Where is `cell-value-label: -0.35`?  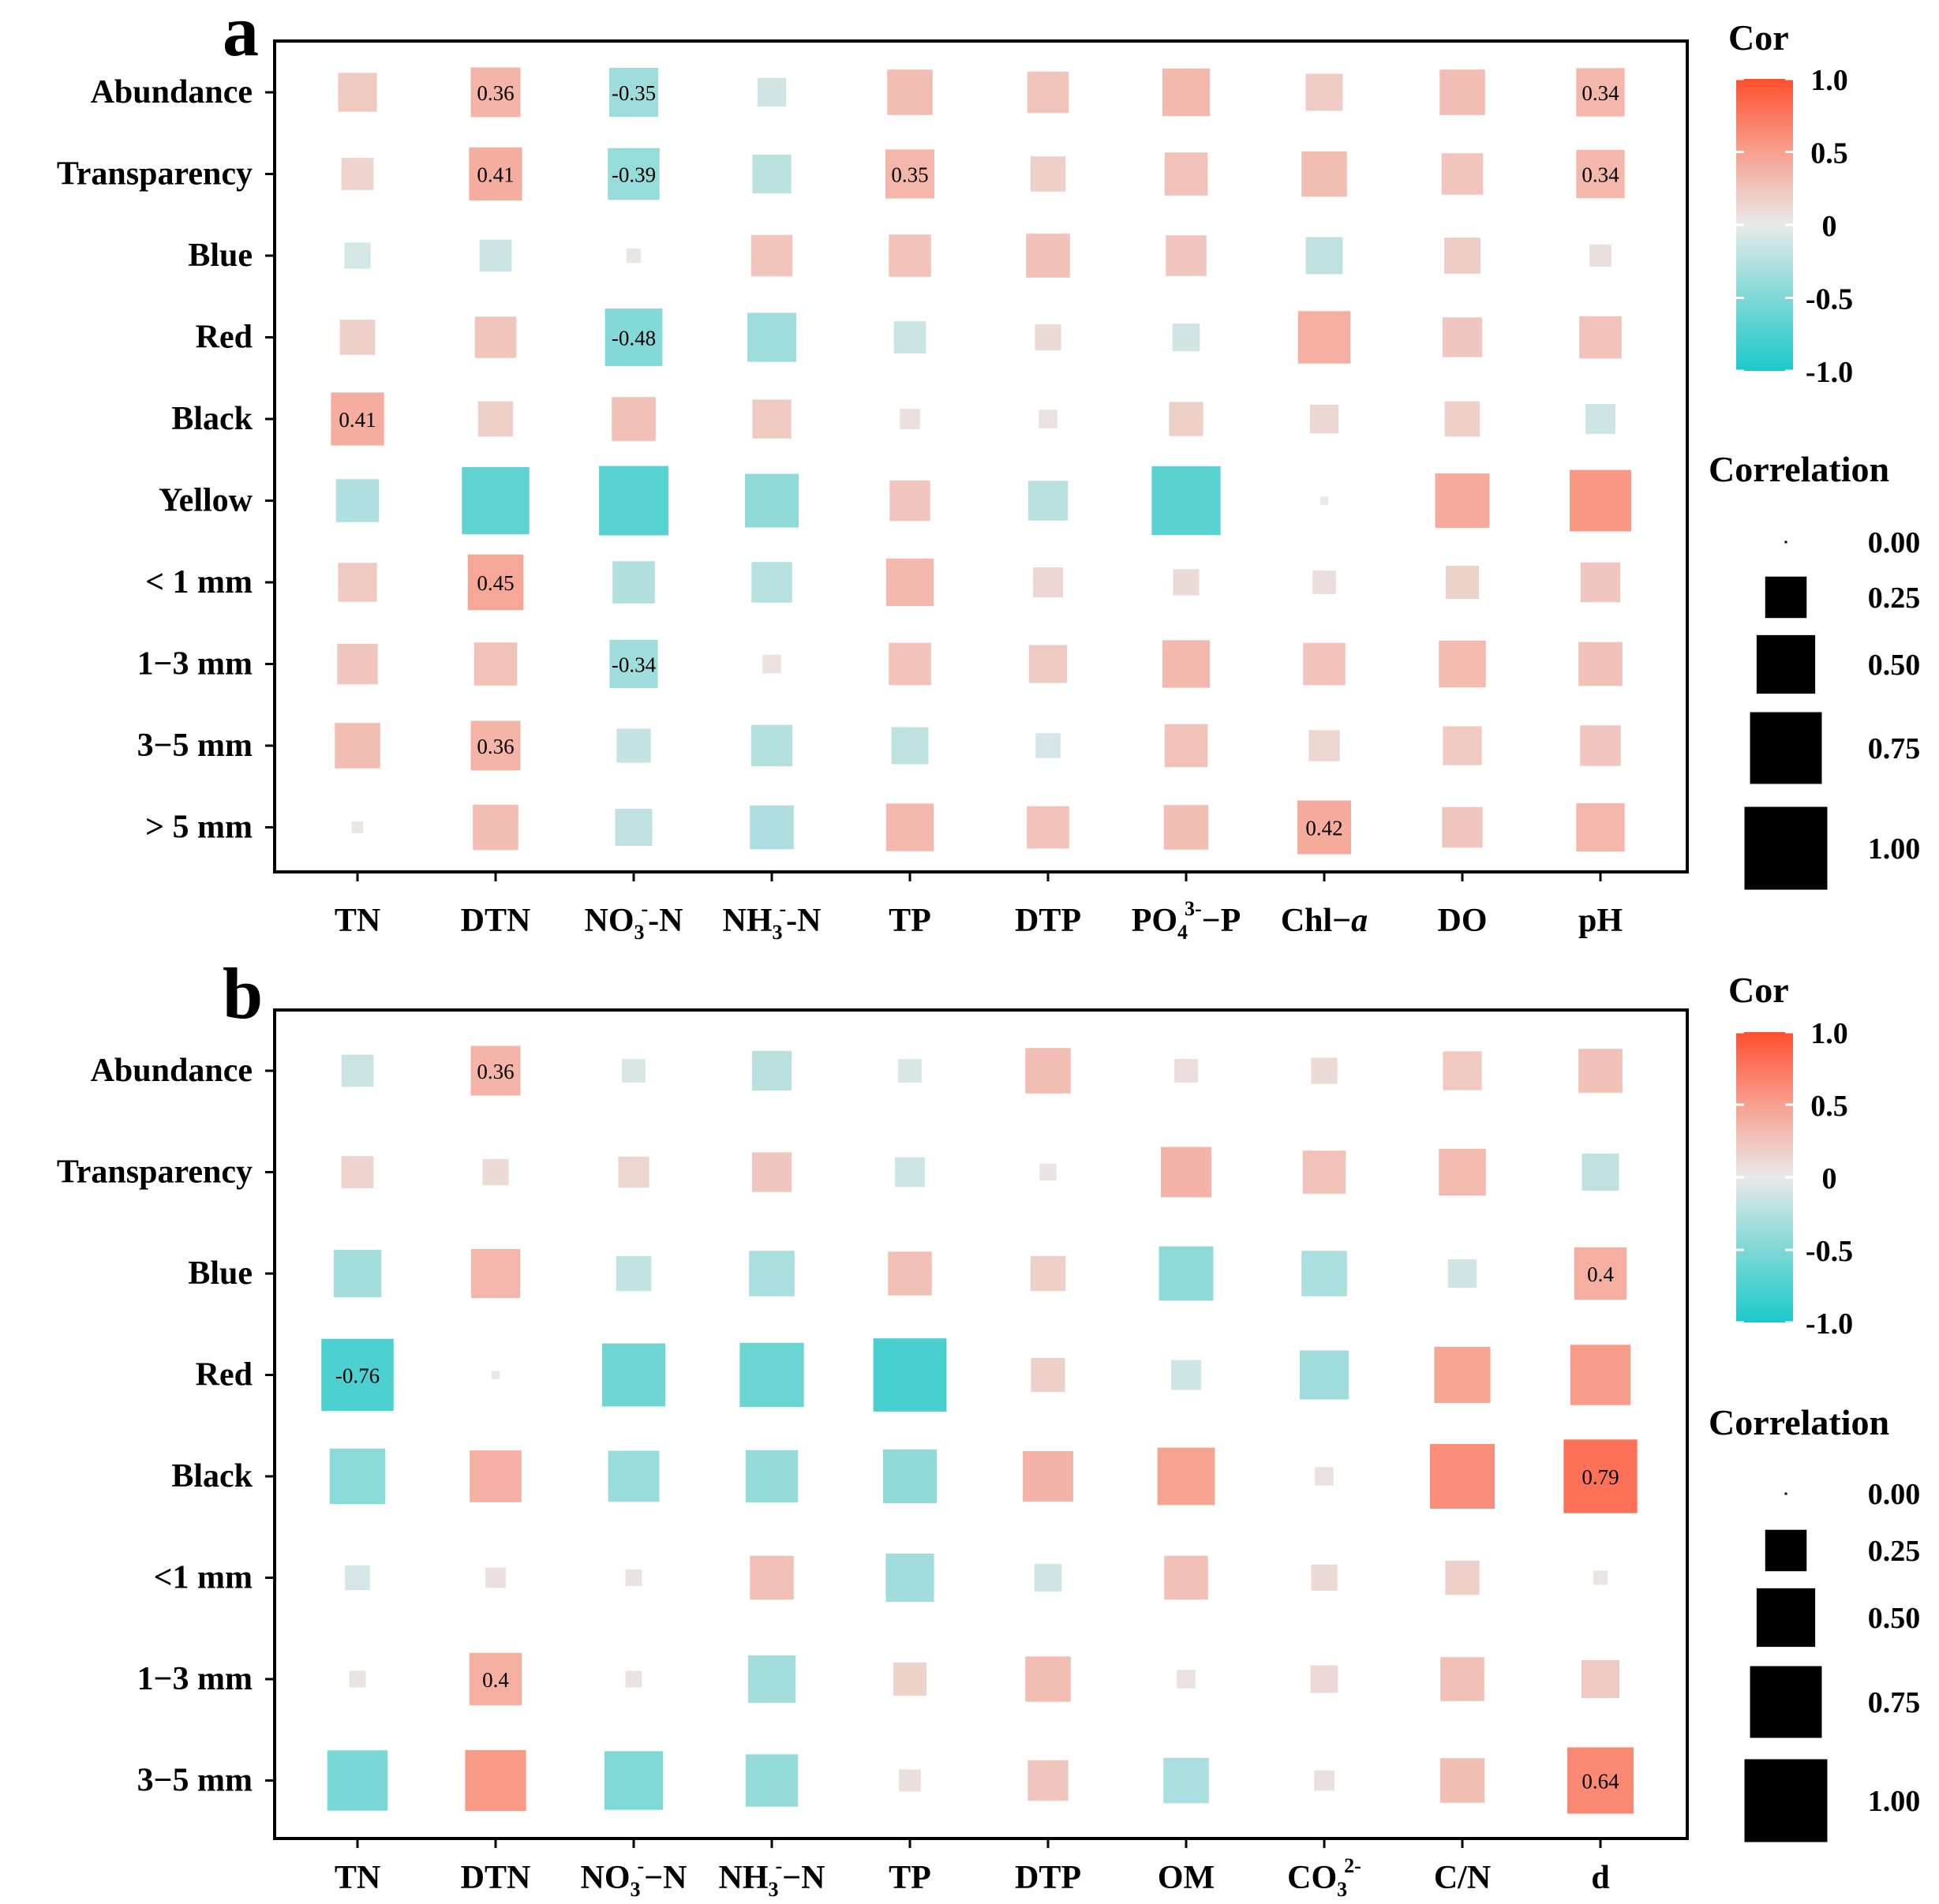 cell-value-label: -0.35 is located at coordinates (634, 93).